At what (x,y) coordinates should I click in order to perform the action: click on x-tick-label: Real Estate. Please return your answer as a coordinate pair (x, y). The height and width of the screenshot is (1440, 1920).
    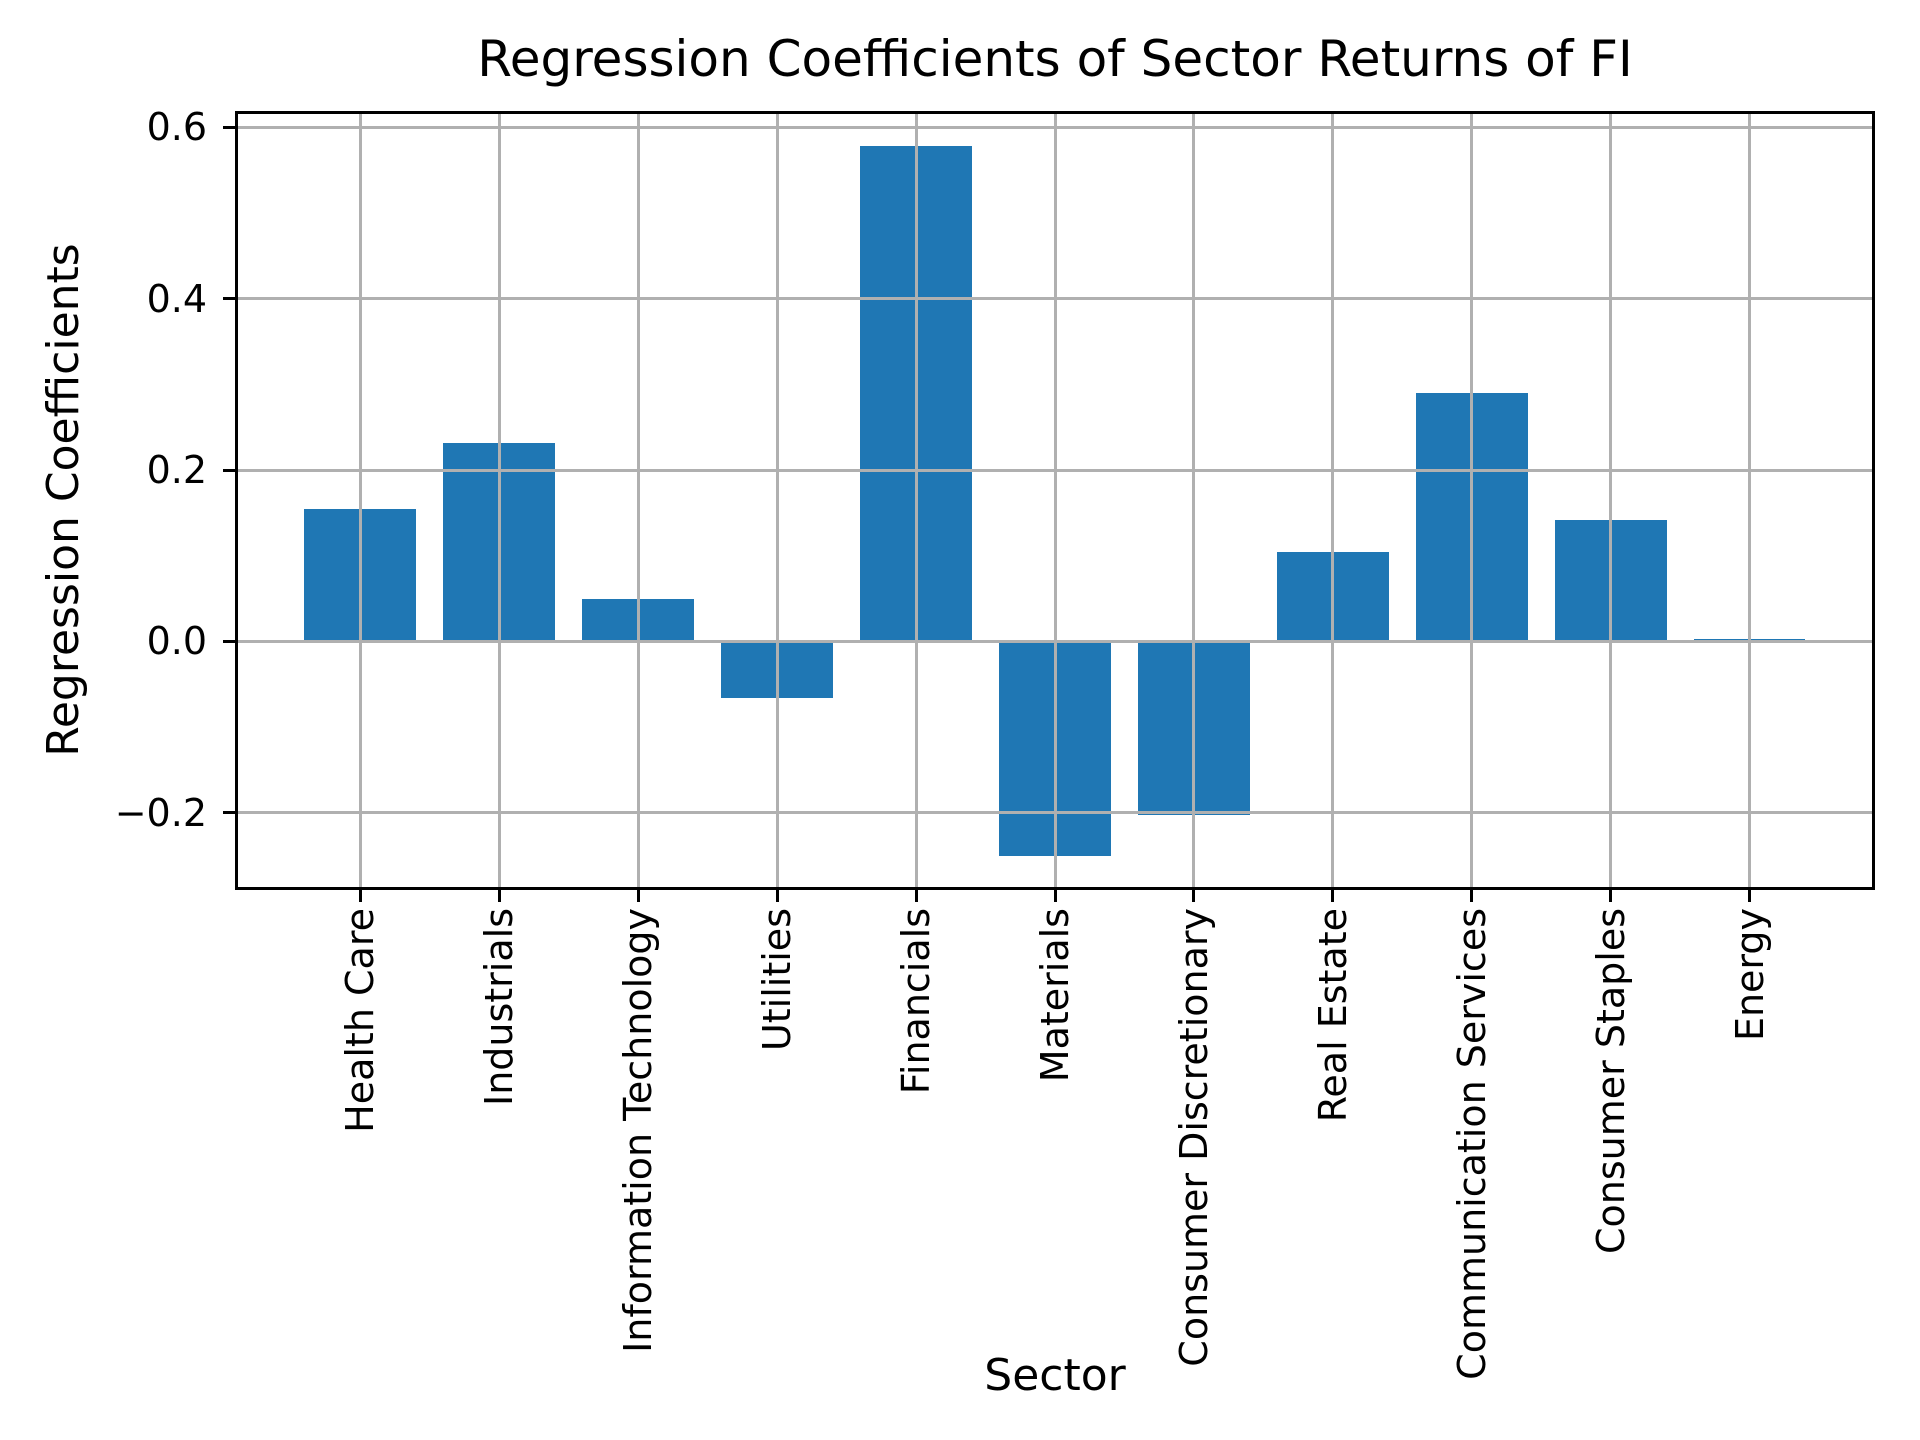
    Looking at the image, I should click on (1332, 1015).